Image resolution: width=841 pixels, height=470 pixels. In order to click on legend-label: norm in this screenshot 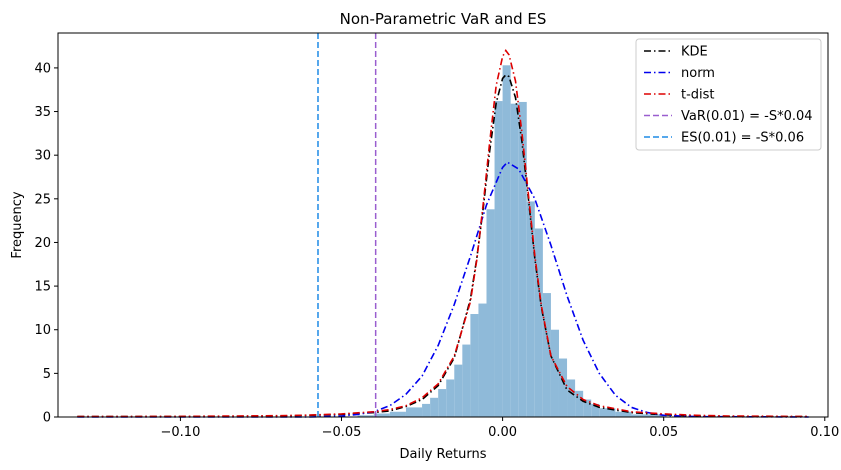, I will do `click(698, 73)`.